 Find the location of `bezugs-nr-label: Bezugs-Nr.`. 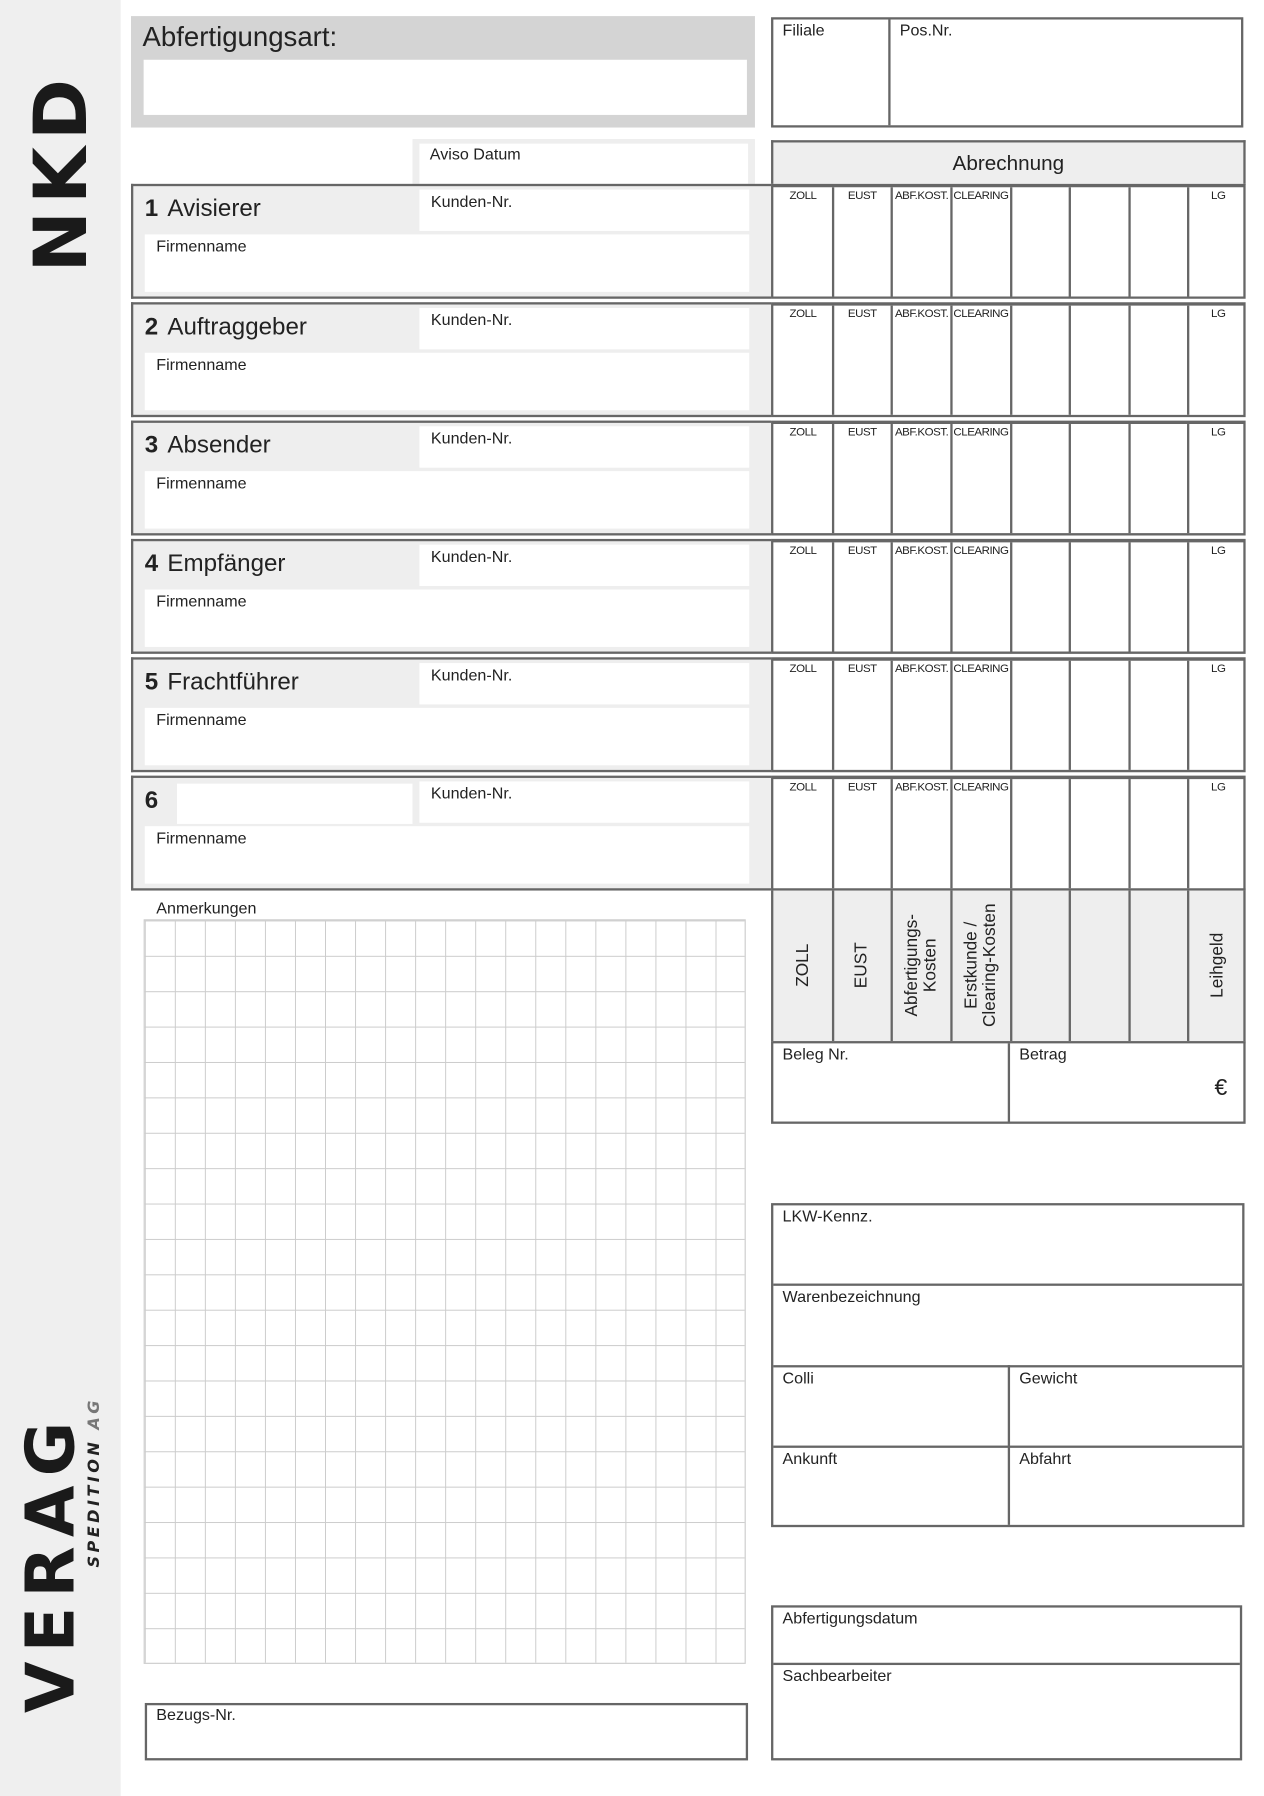

bezugs-nr-label: Bezugs-Nr. is located at coordinates (196, 1714).